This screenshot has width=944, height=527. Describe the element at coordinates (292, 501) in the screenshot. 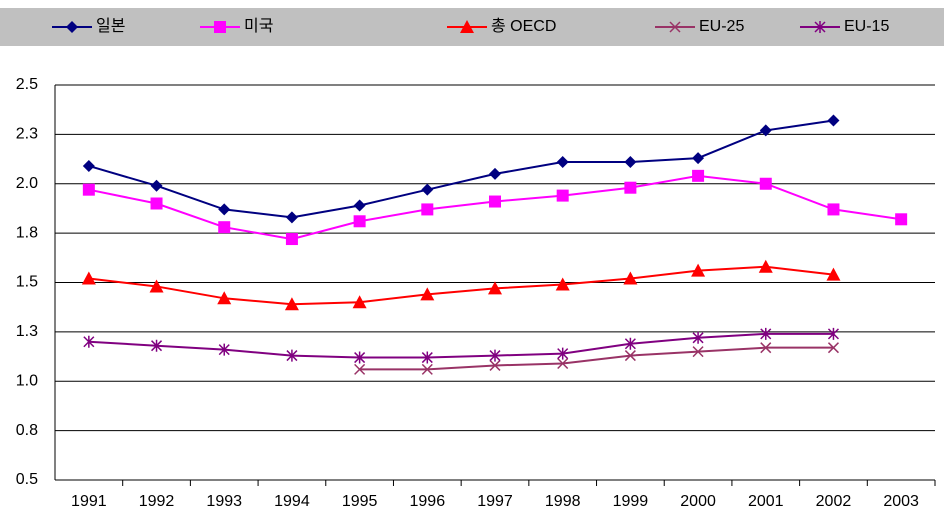

I see `x-tick-label: 1994` at that location.